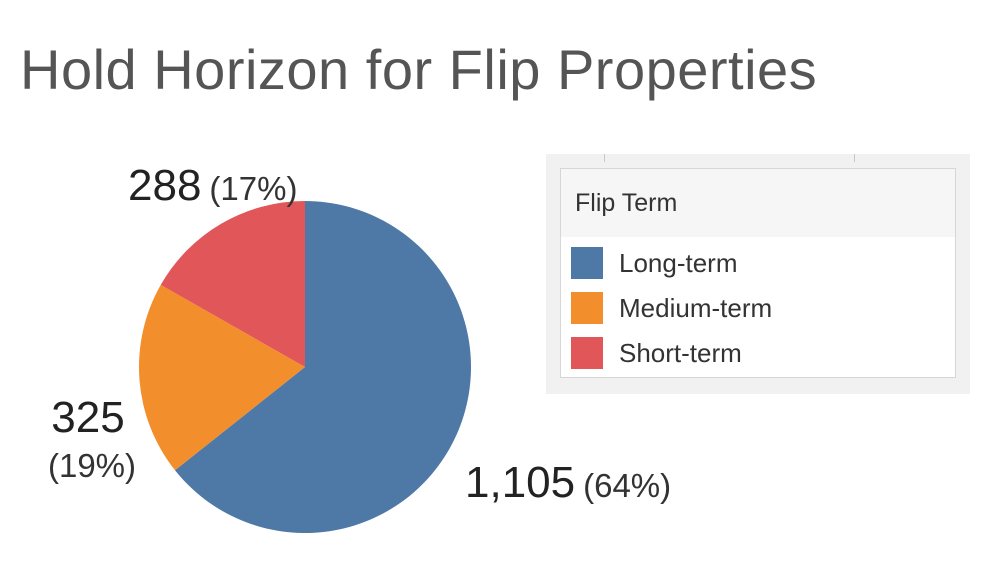 The width and height of the screenshot is (1008, 572). I want to click on pie-label-short-term: 288 (17%), so click(212, 185).